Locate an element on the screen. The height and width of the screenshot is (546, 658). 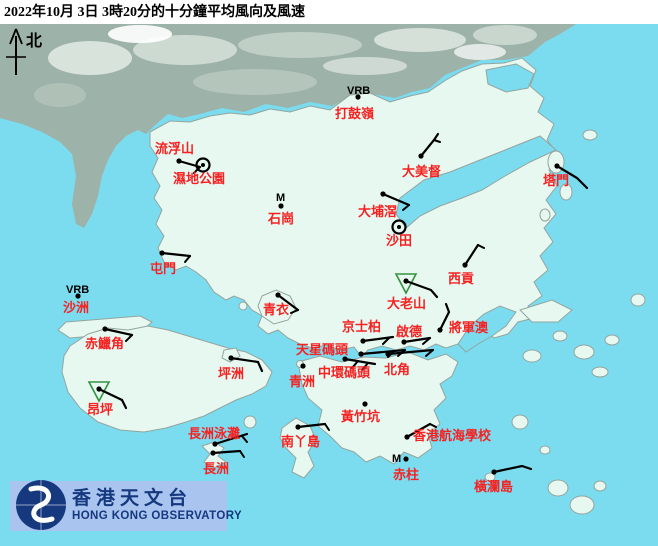
station-peng-chau: 坪洲 is located at coordinates (241, 368).